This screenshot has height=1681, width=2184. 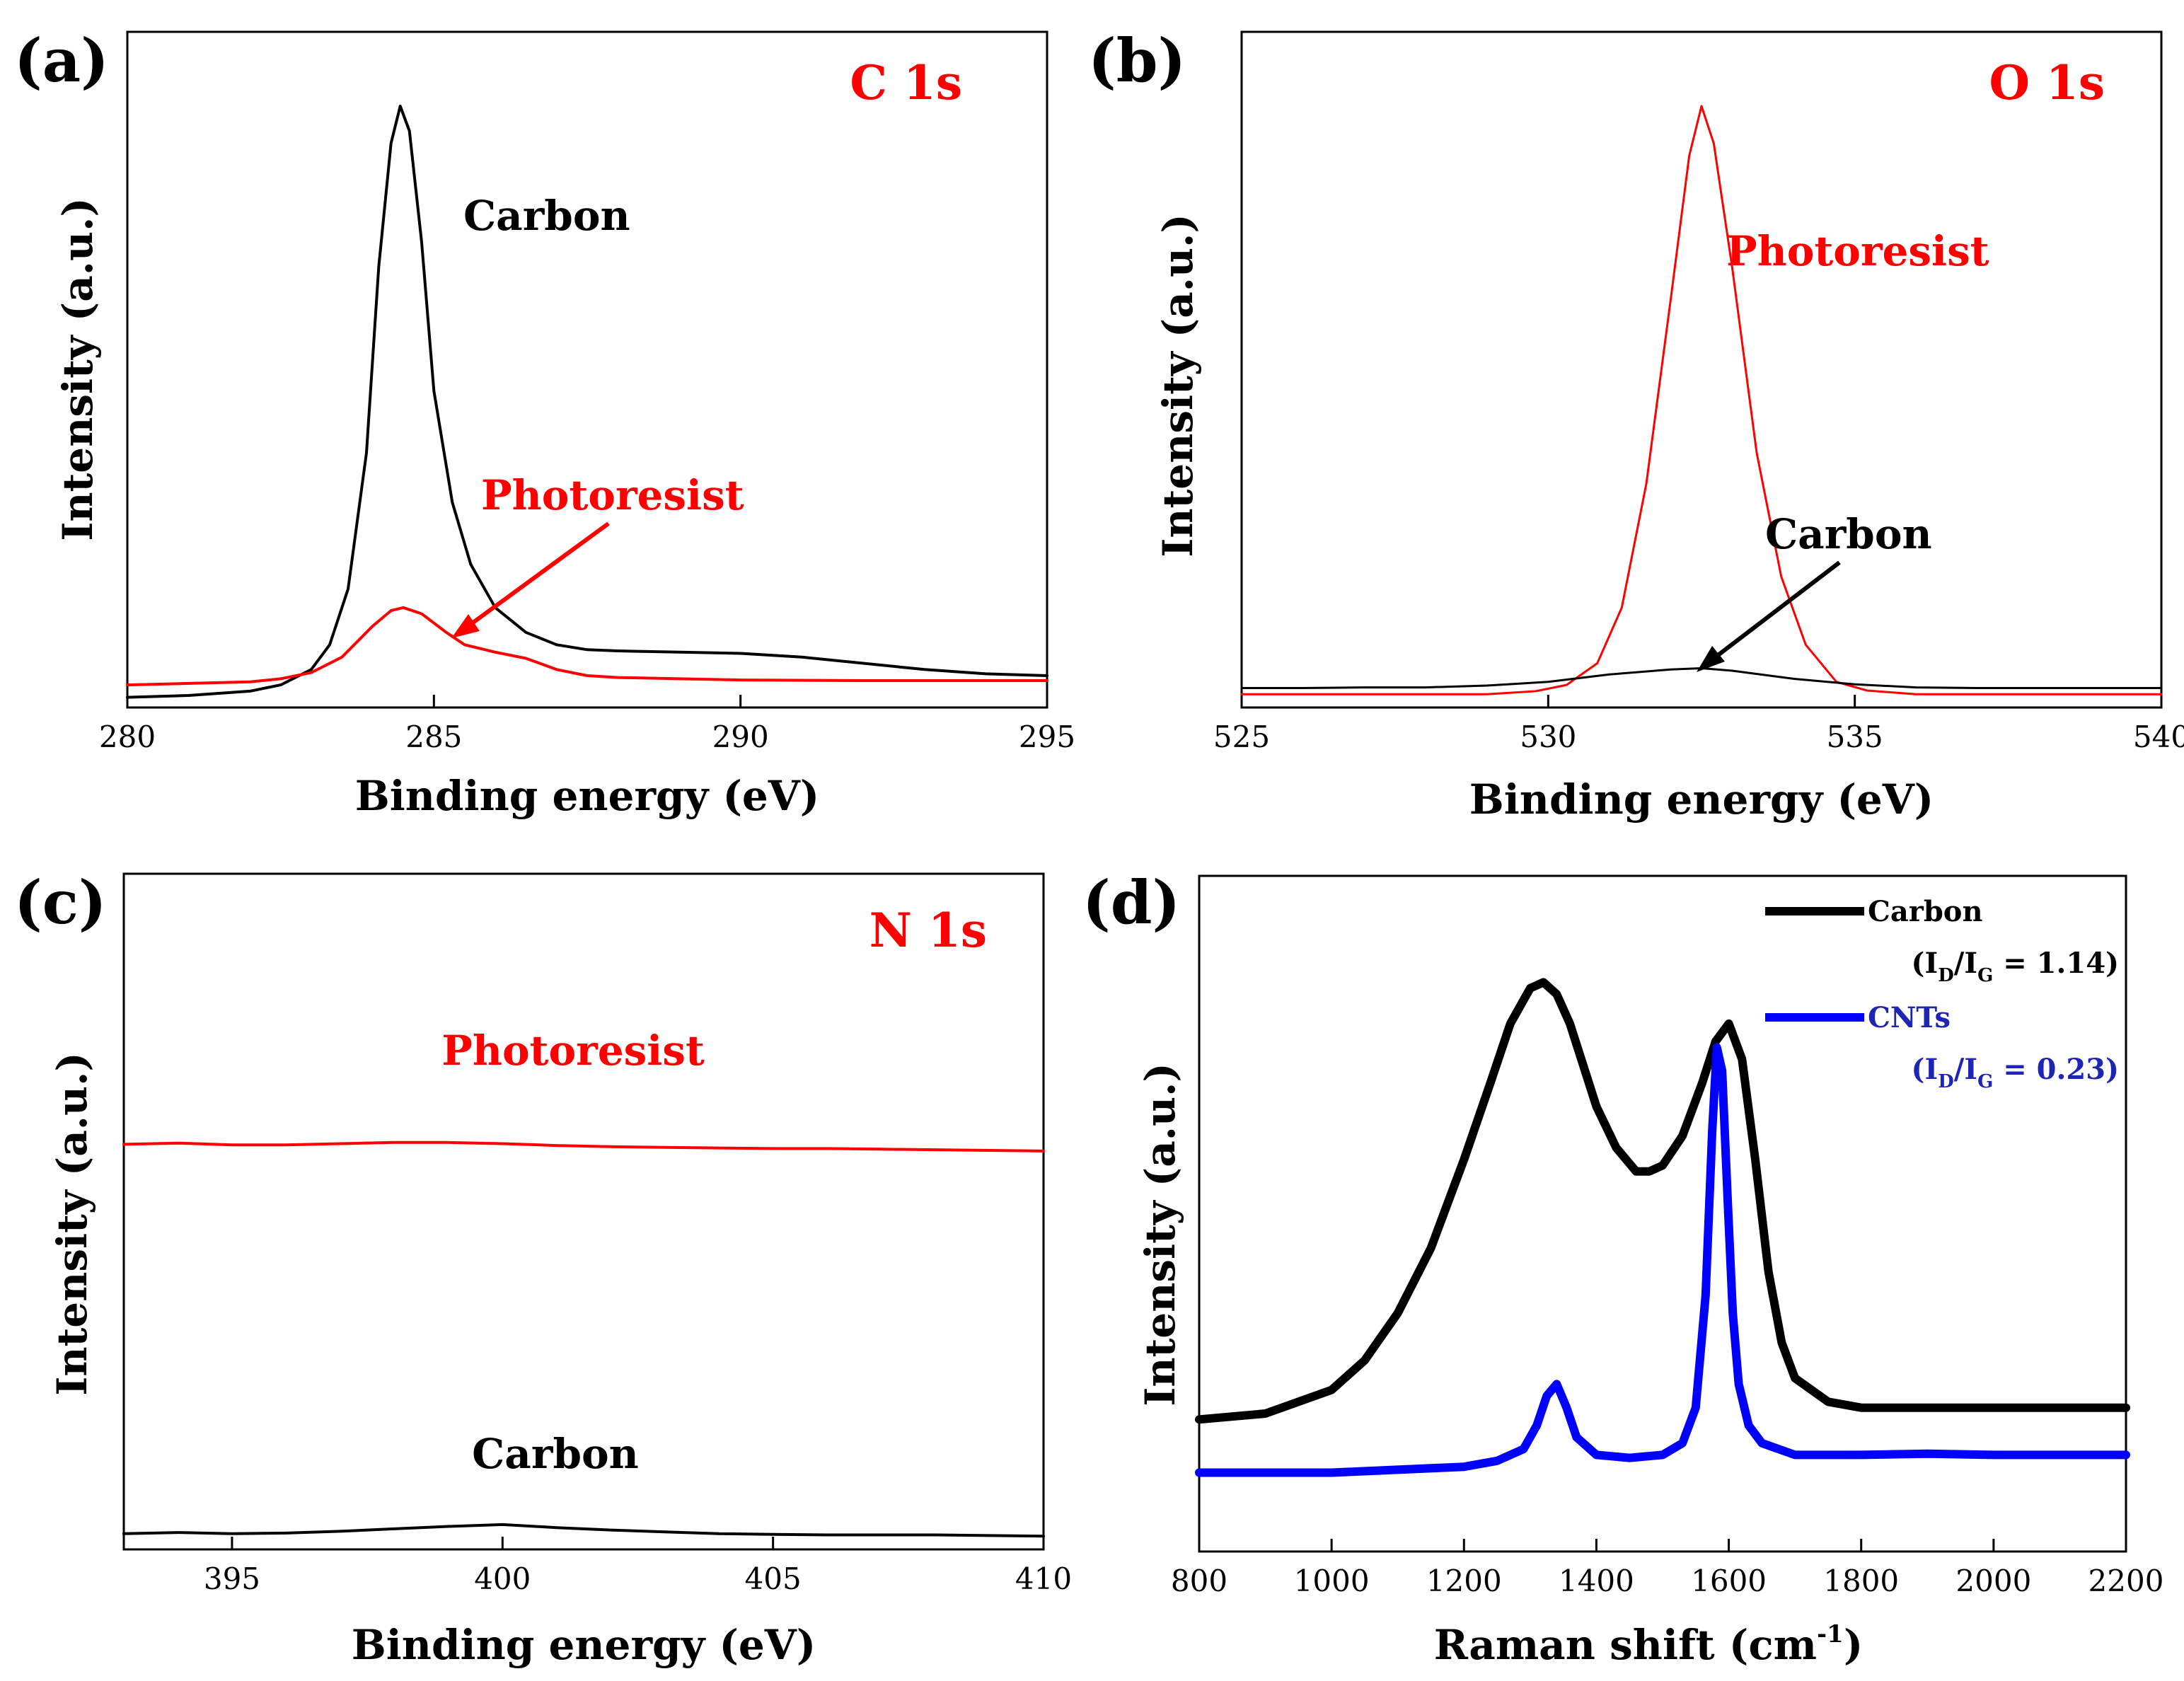 What do you see at coordinates (1830, 1634) in the screenshot?
I see `x-axis-label-sup: -1` at bounding box center [1830, 1634].